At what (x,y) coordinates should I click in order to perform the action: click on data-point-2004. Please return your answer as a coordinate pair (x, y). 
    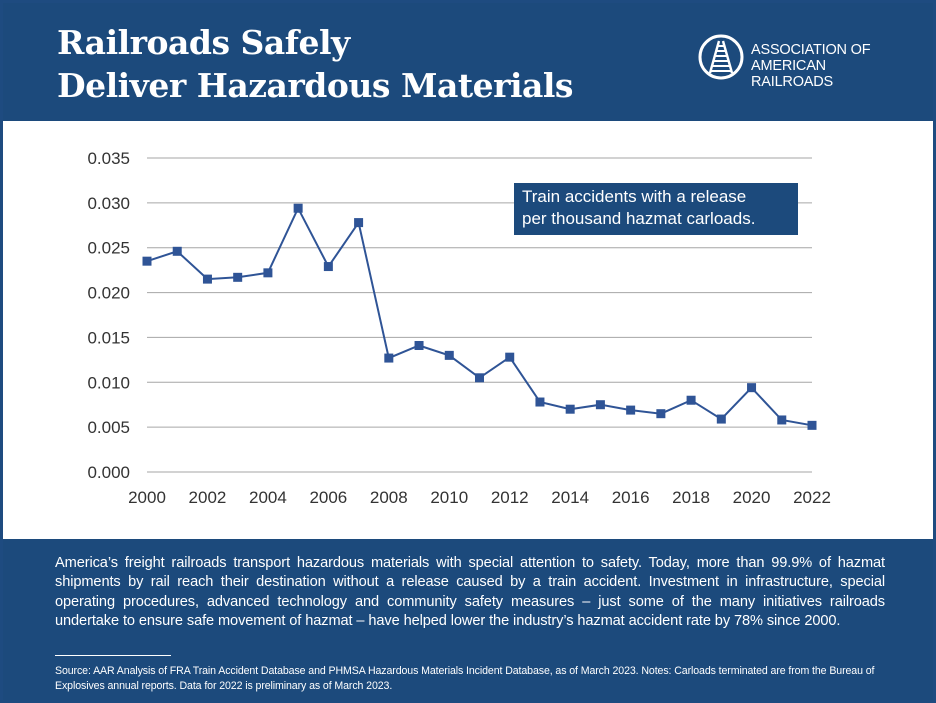
    Looking at the image, I should click on (268, 273).